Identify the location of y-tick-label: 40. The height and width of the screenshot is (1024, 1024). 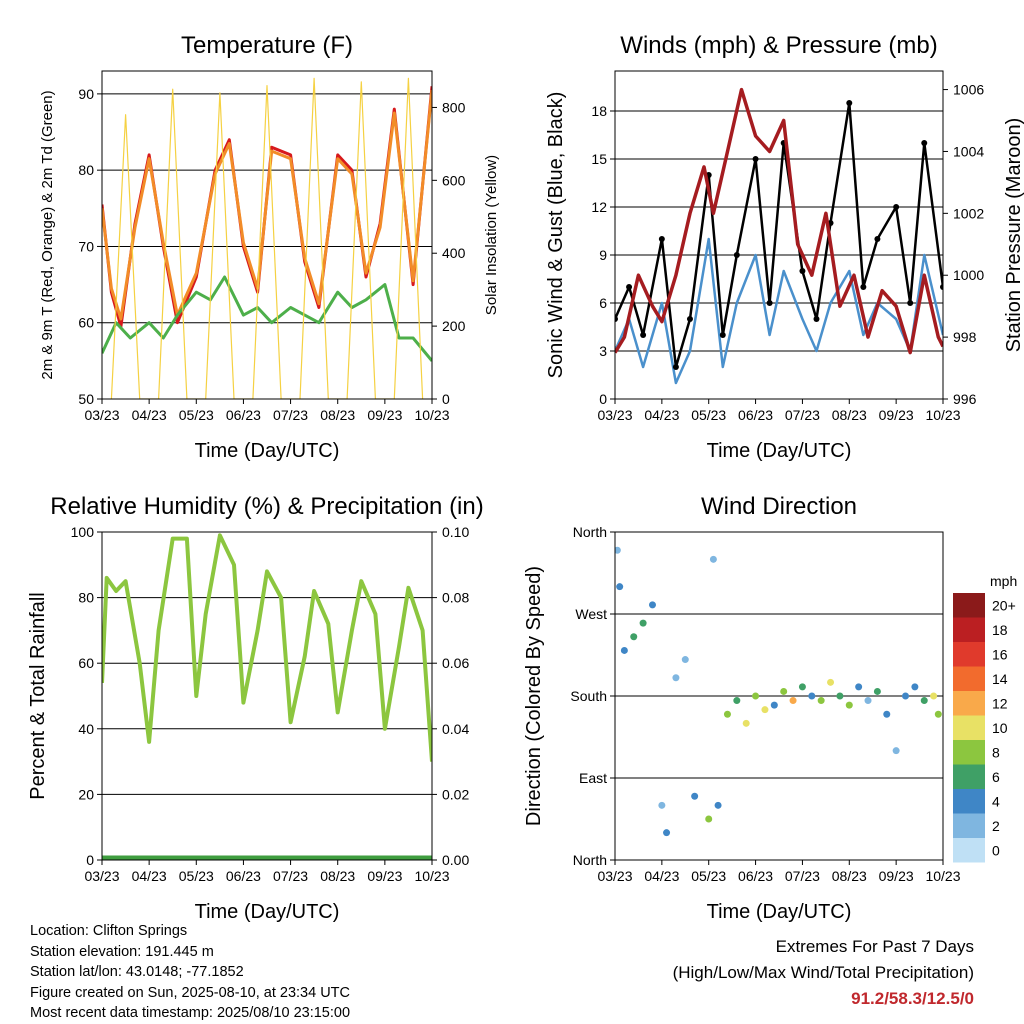
(86, 729).